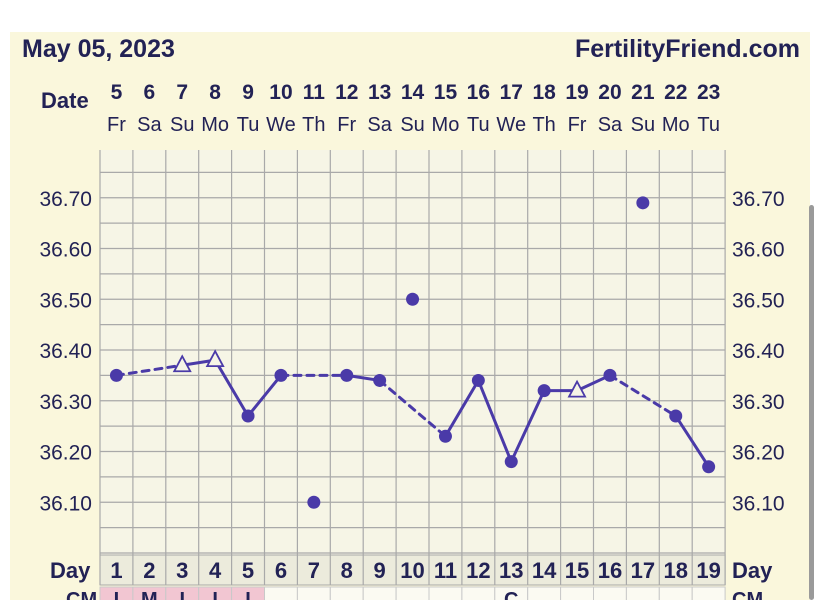 Image resolution: width=820 pixels, height=600 pixels. I want to click on date-label: 14, so click(413, 92).